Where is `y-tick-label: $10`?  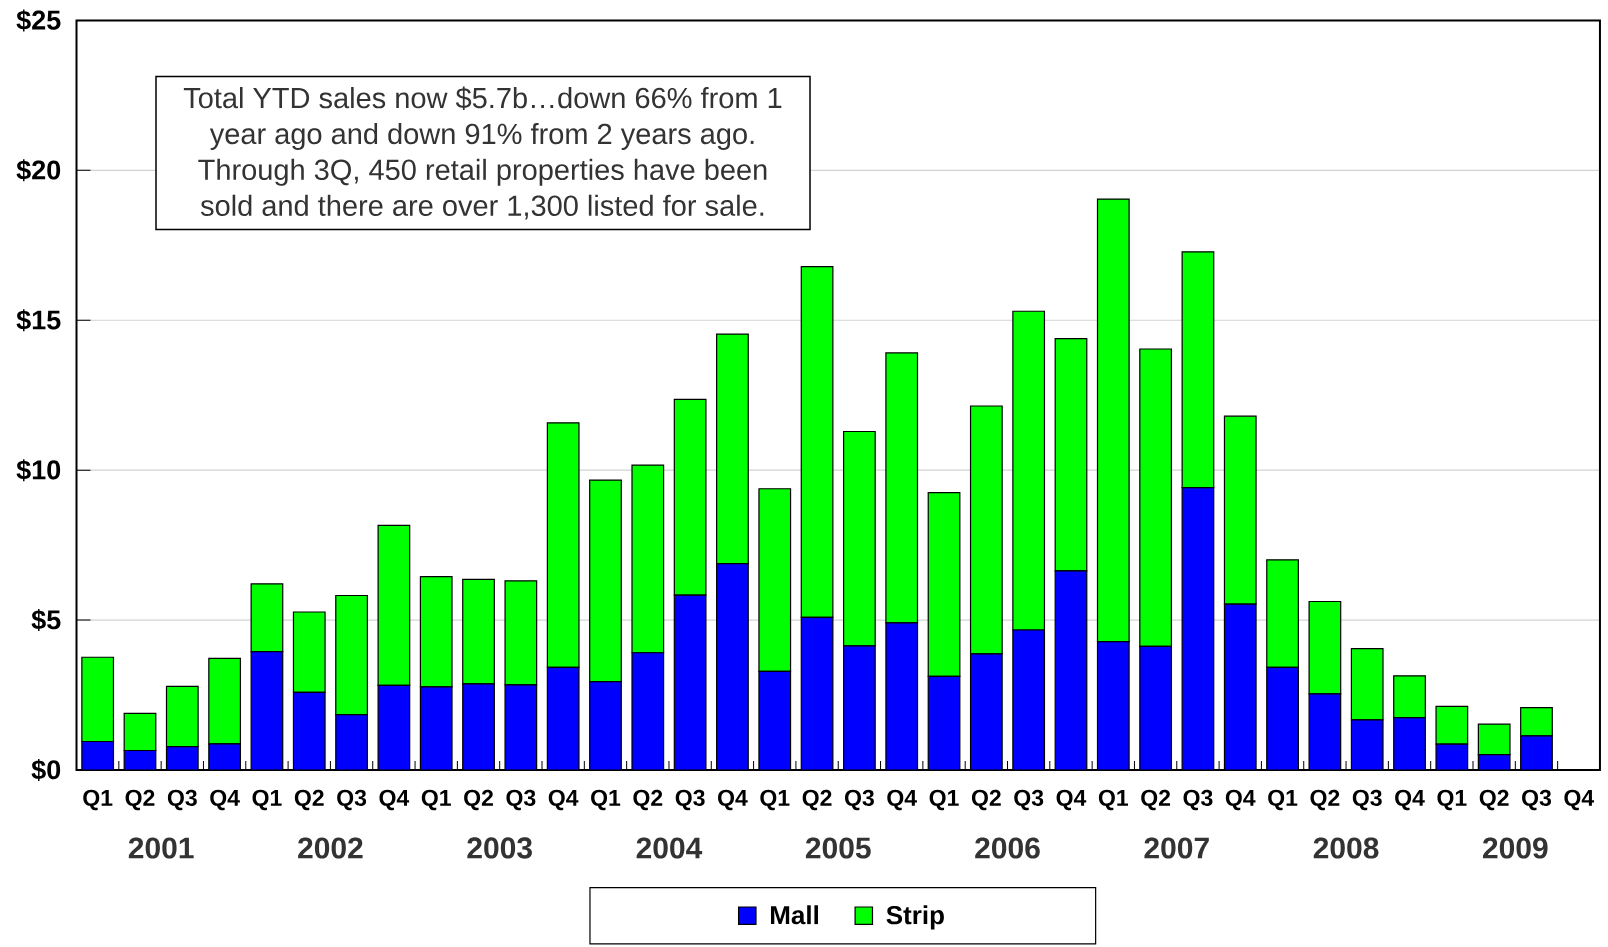
y-tick-label: $10 is located at coordinates (38, 470).